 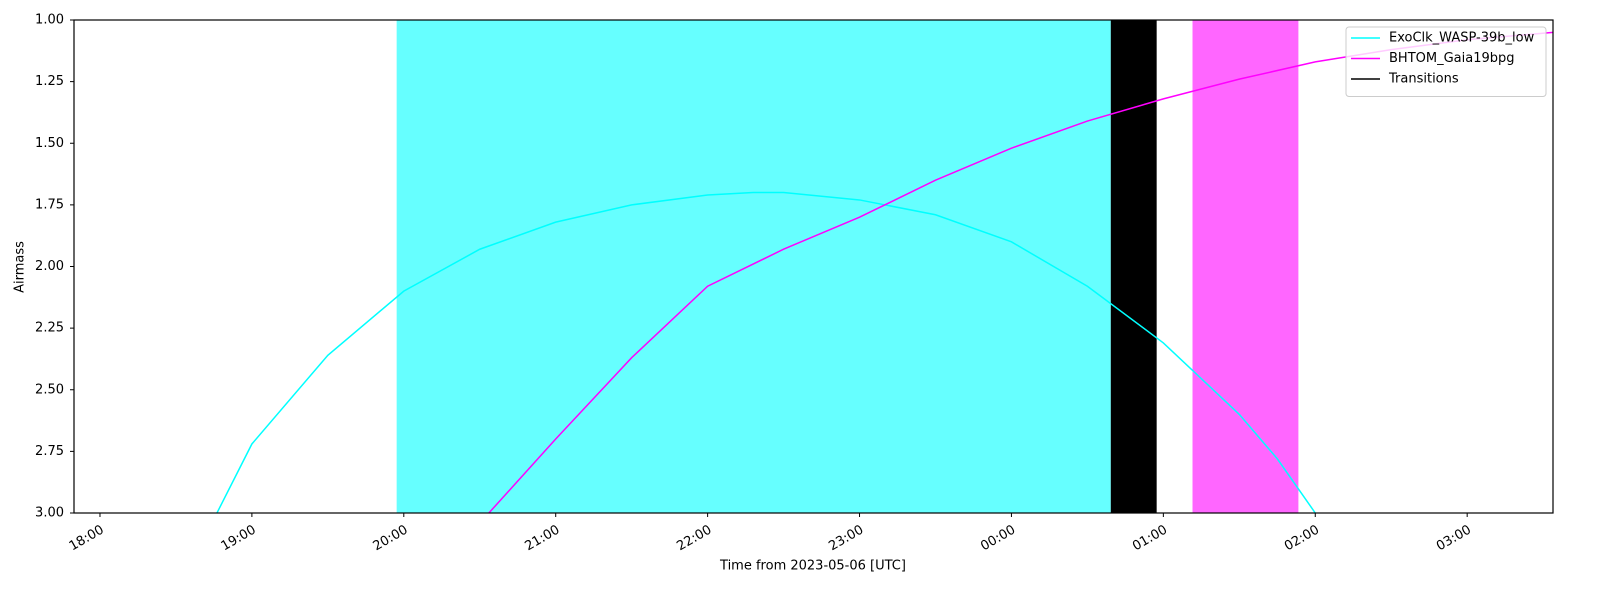 I want to click on legend-label: Transitions, so click(x=1423, y=79).